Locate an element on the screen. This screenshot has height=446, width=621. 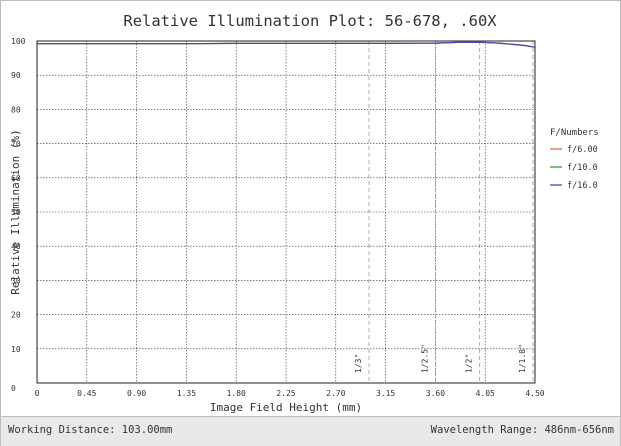
x-tick-label: 0.90 is located at coordinates (136, 393).